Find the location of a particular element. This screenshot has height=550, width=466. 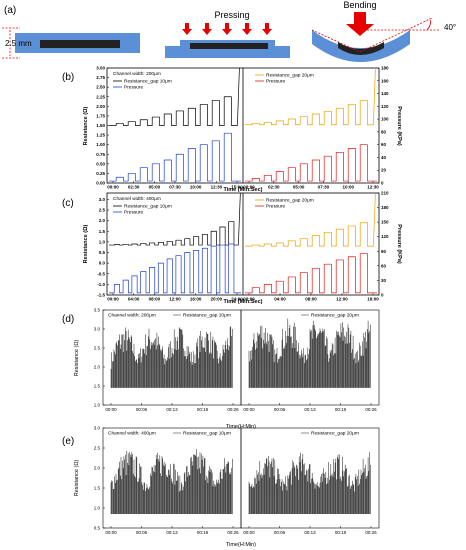

y-tick-label-right: 100 is located at coordinates (385, 119).